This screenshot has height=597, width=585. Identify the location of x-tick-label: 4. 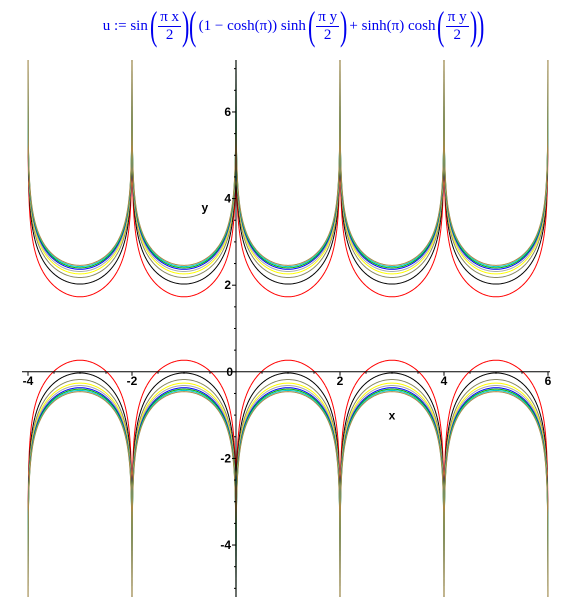
(444, 381).